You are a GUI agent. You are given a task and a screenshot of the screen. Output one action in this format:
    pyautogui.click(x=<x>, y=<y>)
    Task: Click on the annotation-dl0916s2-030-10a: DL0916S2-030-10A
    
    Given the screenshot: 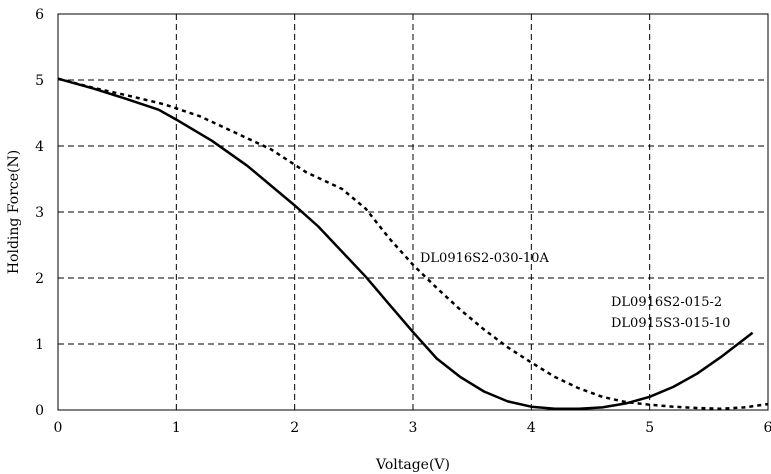 What is the action you would take?
    pyautogui.click(x=484, y=258)
    